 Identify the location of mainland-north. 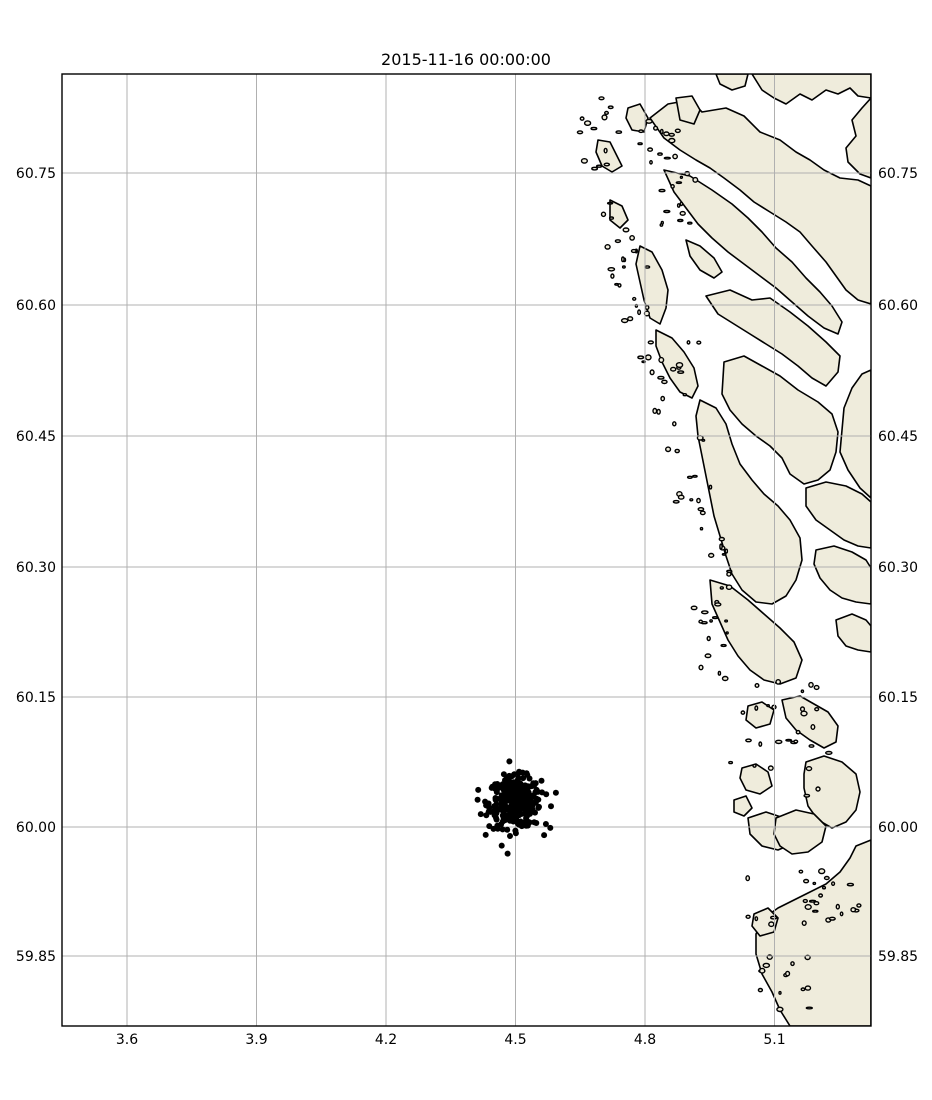
(732, 82).